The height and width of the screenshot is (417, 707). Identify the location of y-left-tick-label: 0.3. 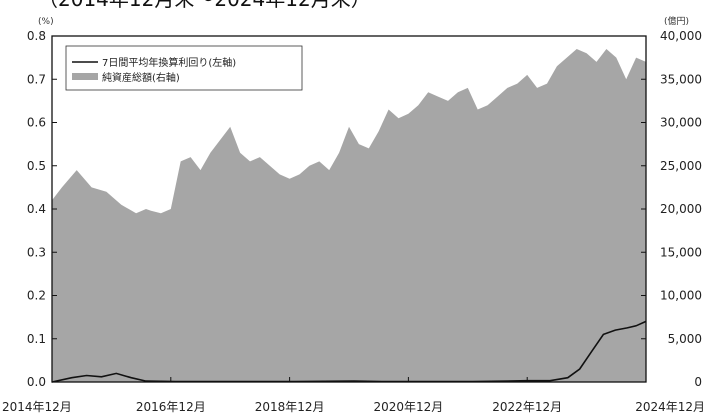
(36, 252).